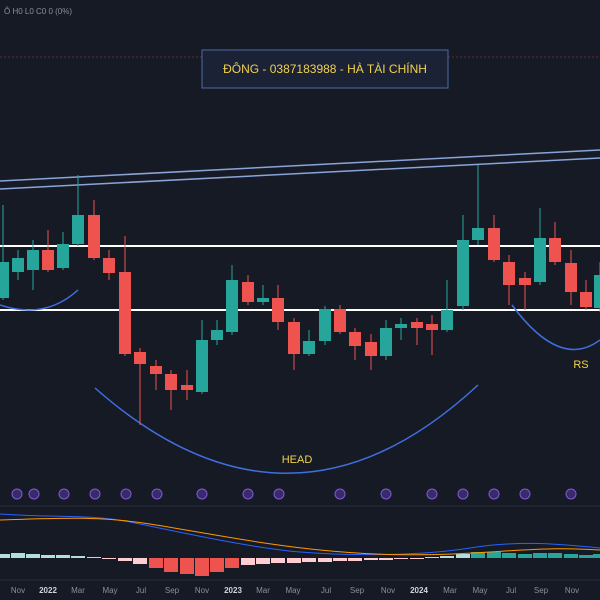 The width and height of the screenshot is (600, 600). What do you see at coordinates (580, 365) in the screenshot?
I see `rs-label: RS` at bounding box center [580, 365].